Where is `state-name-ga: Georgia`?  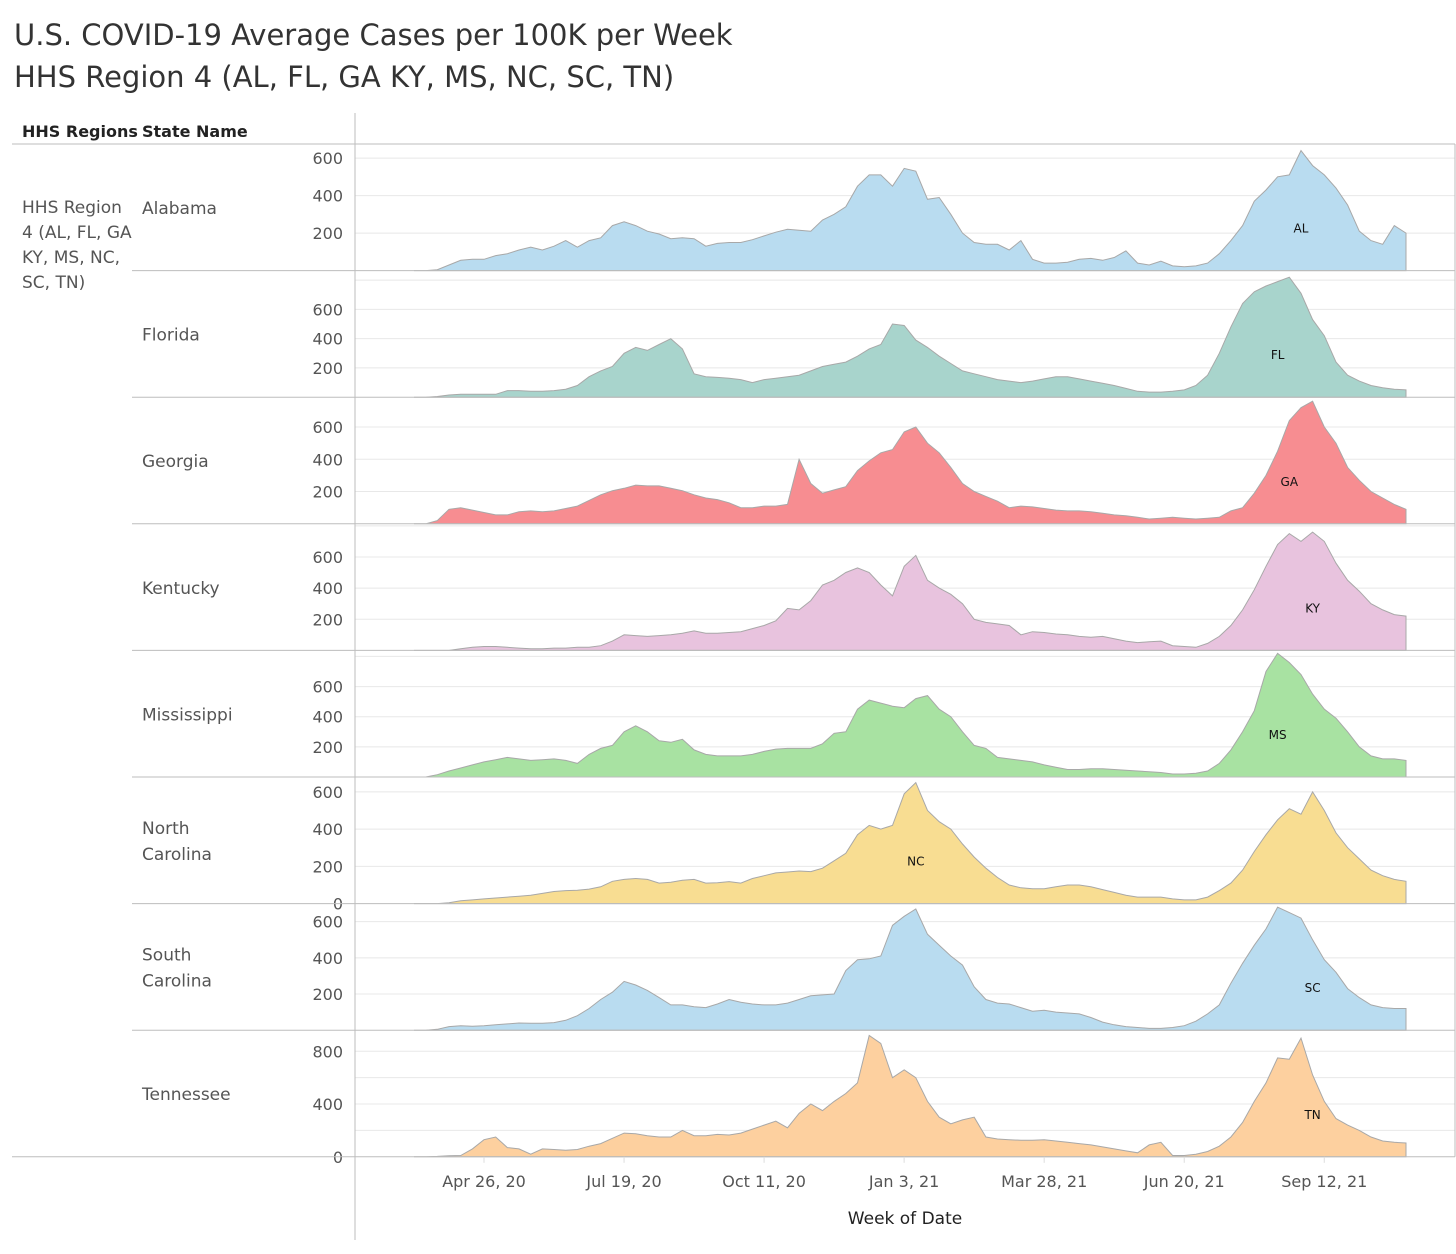 state-name-ga: Georgia is located at coordinates (175, 462).